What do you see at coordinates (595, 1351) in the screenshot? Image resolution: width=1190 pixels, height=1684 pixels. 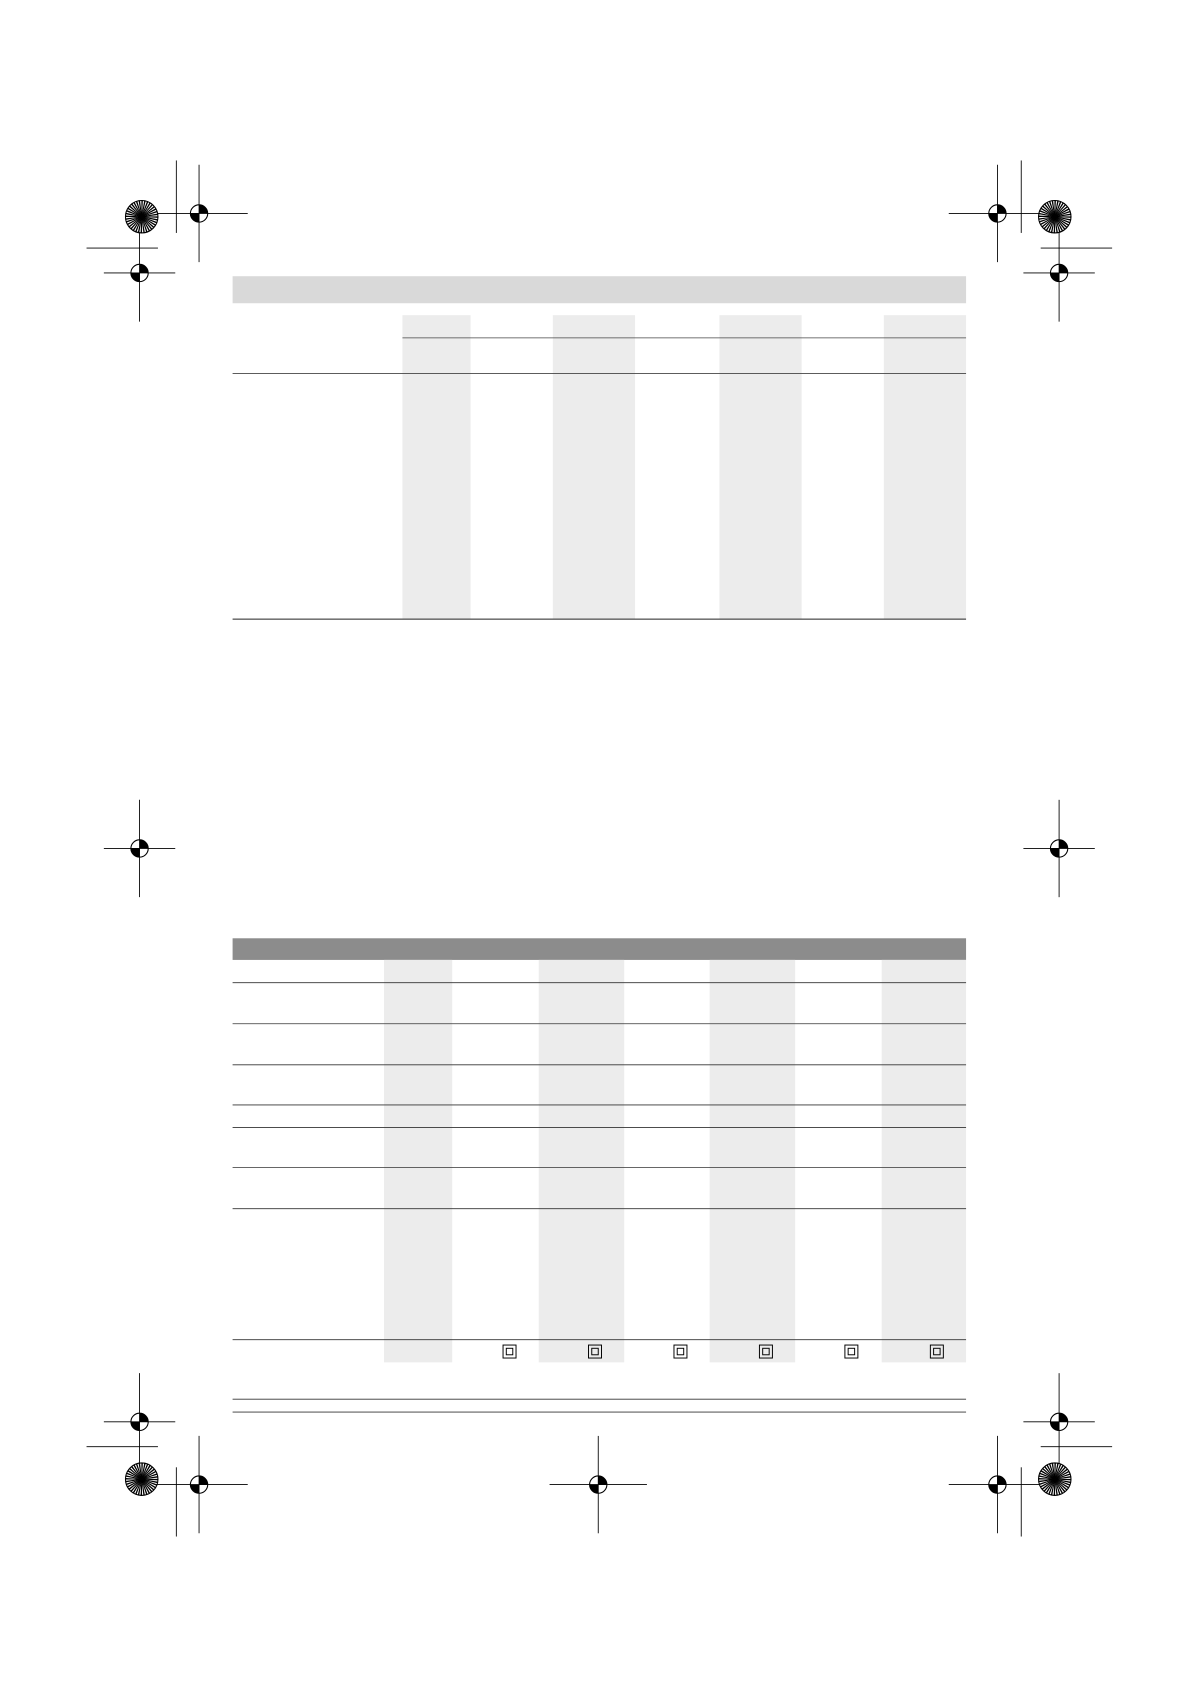 I see `class-symbol-inner` at bounding box center [595, 1351].